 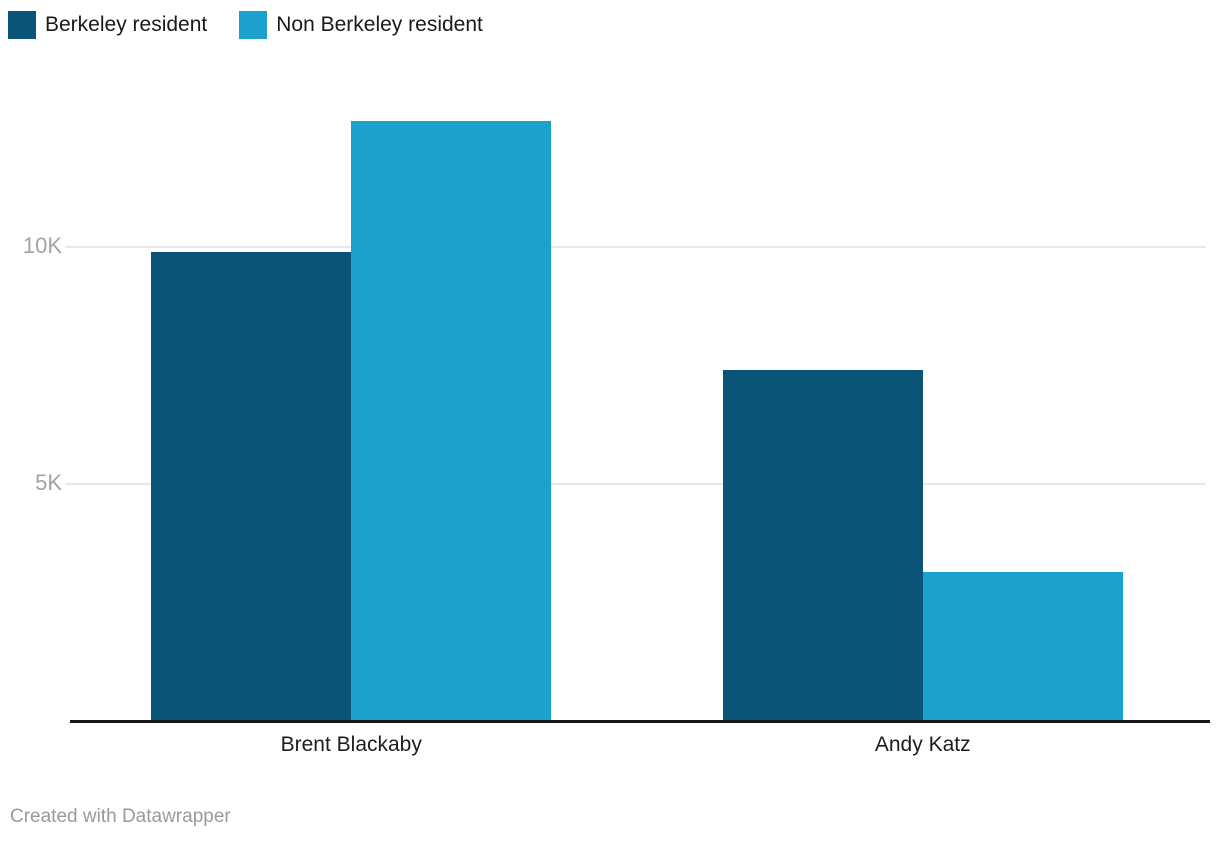 I want to click on bar-berkeley-resident-brent-blackaby, so click(x=251, y=486).